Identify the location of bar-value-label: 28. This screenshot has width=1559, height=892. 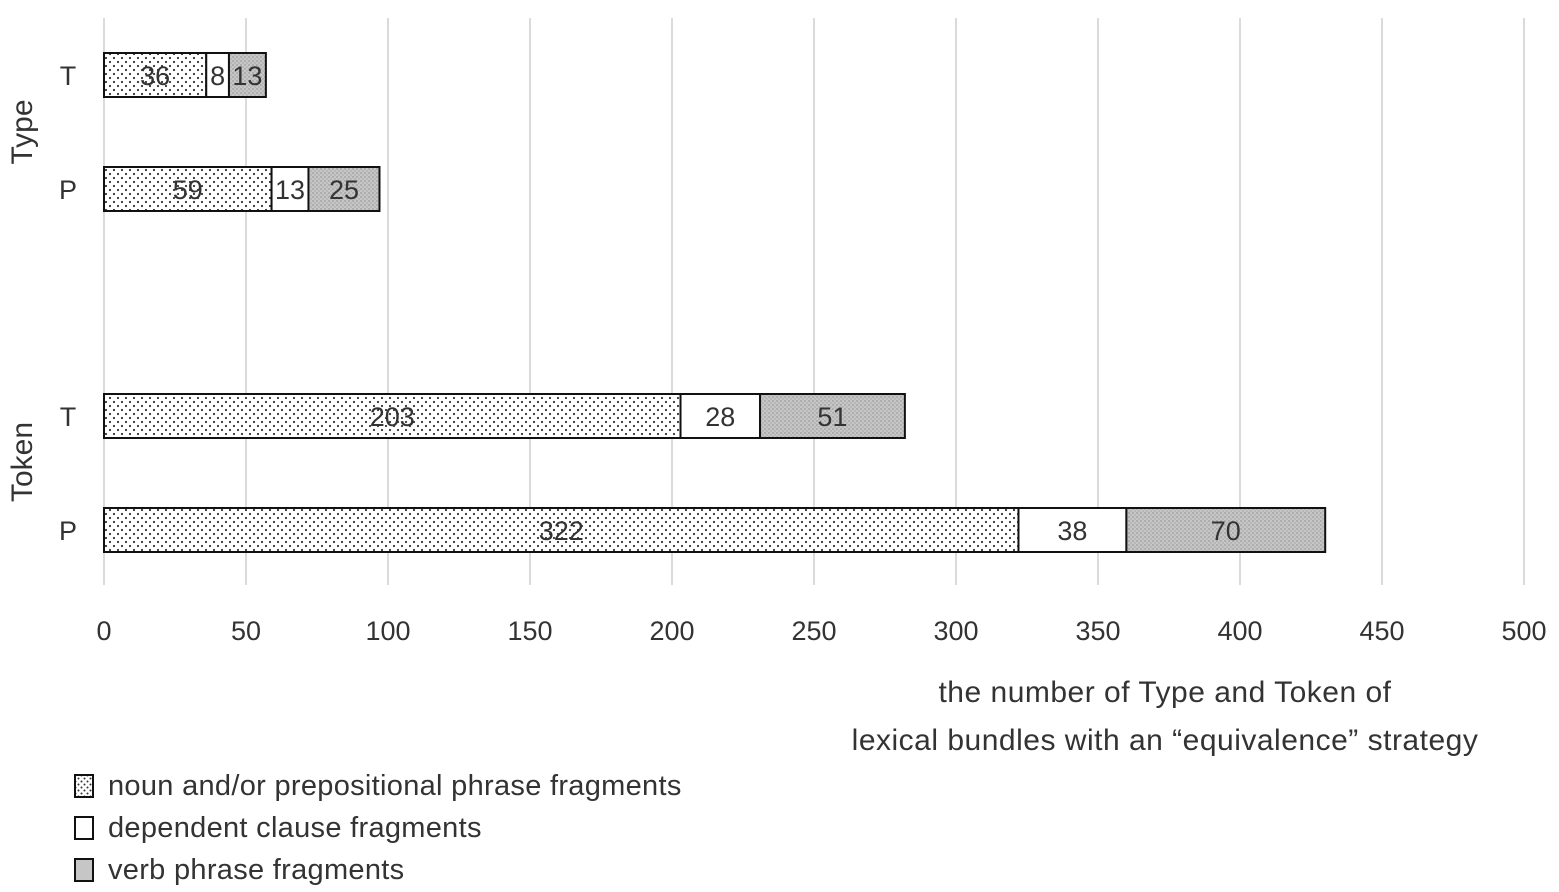
(720, 417).